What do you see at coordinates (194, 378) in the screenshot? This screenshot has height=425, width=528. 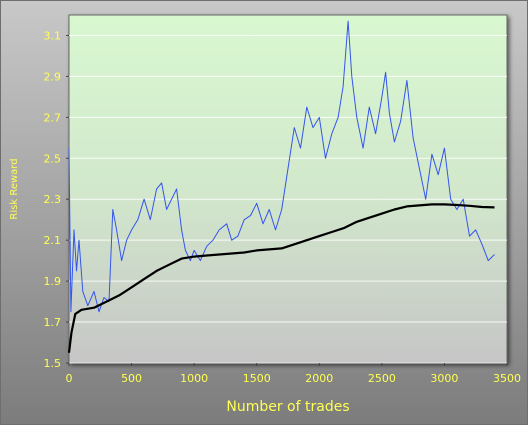 I see `x-tick-label: 1000` at bounding box center [194, 378].